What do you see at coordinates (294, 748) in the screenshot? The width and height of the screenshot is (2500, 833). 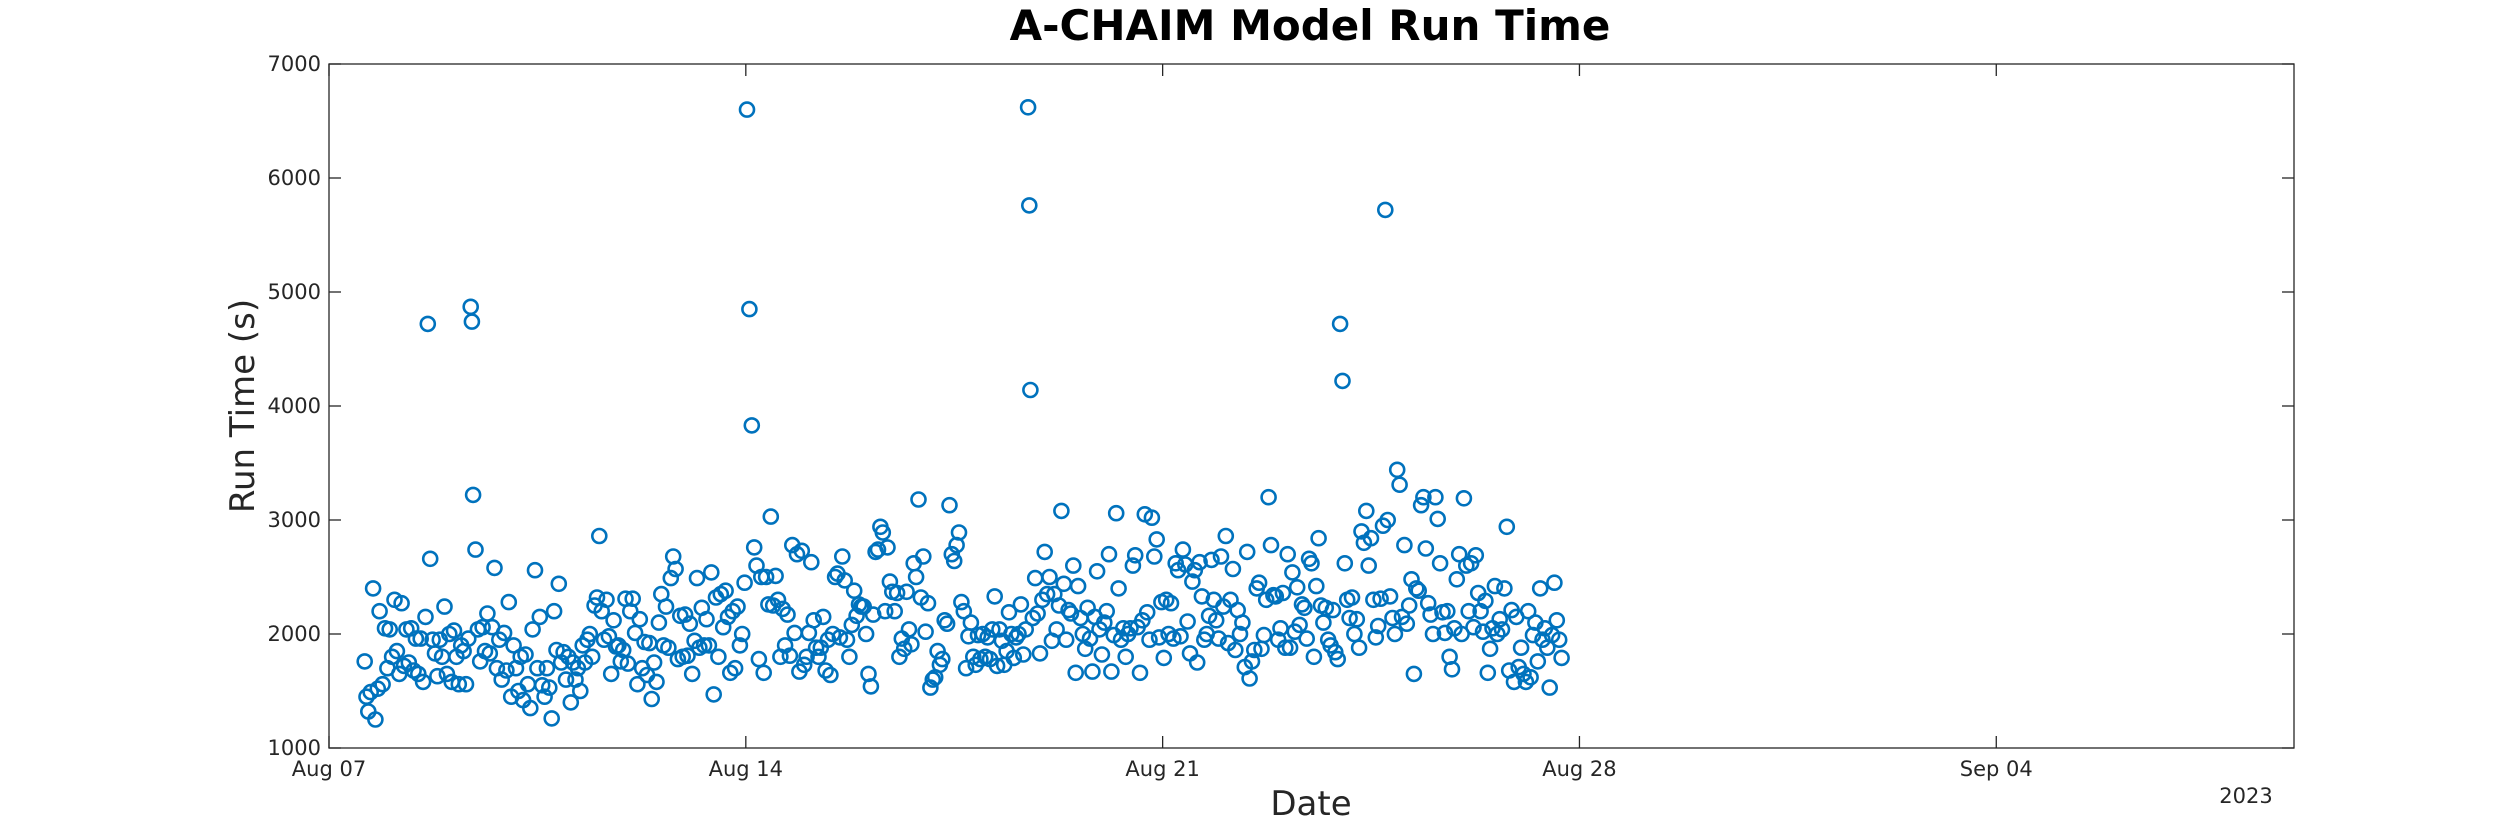 I see `y-tick-label: 1000` at bounding box center [294, 748].